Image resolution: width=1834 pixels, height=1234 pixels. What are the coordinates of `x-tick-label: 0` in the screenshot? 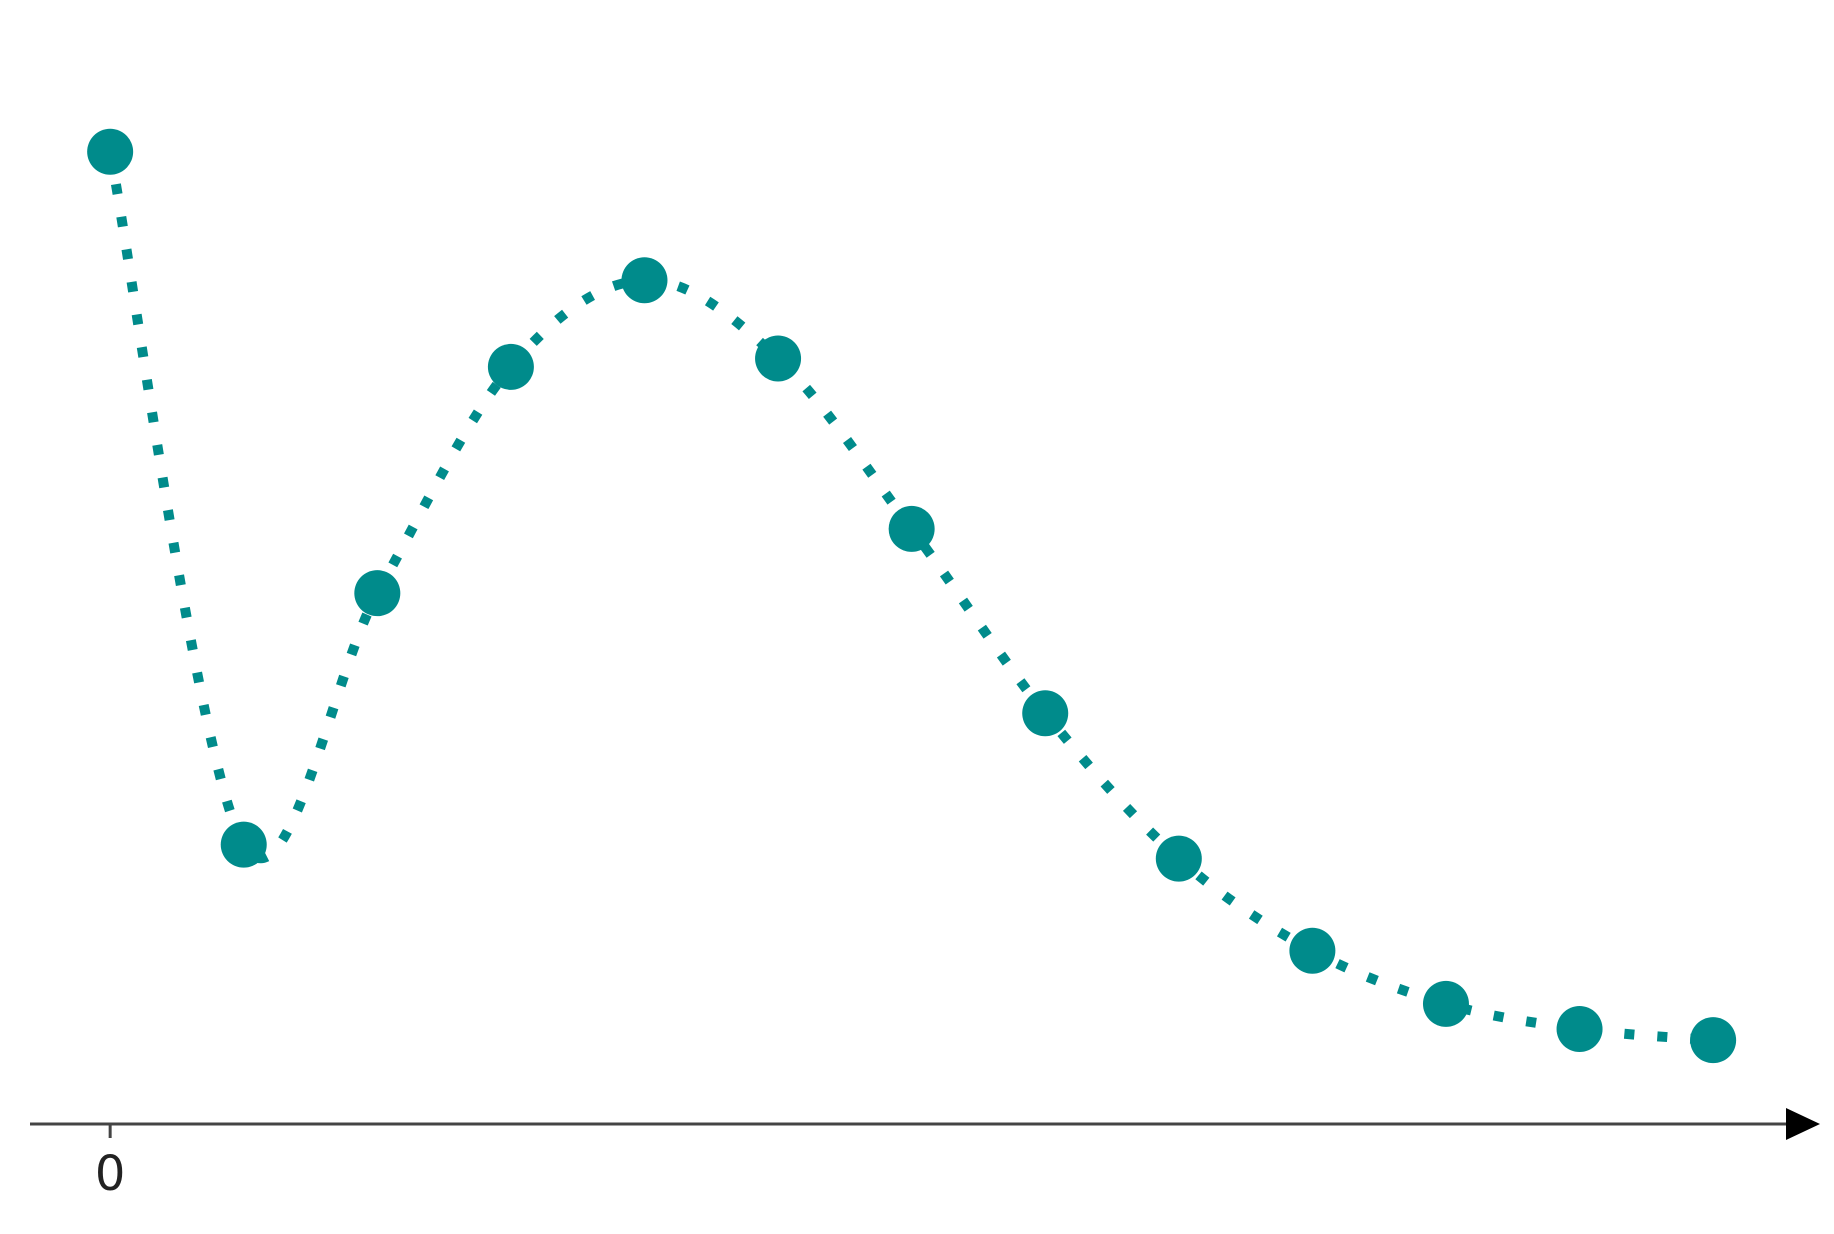 It's located at (110, 1174).